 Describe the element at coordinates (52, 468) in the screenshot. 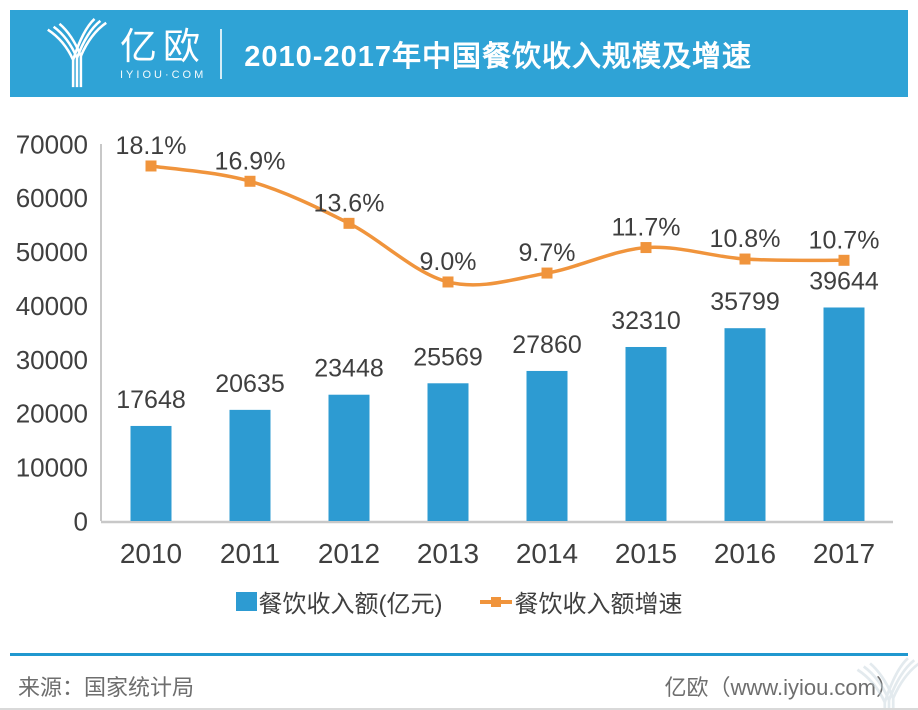

I see `y-tick-label: 10000` at that location.